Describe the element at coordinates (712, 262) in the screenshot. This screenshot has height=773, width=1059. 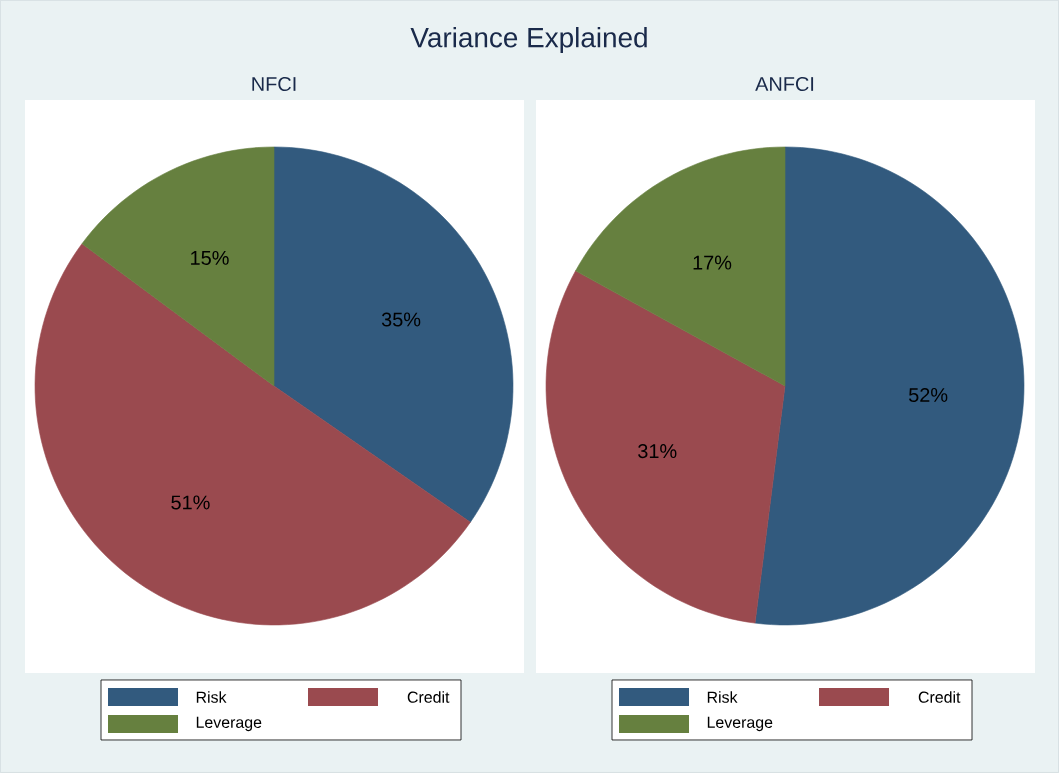
I see `data-label: 17%` at that location.